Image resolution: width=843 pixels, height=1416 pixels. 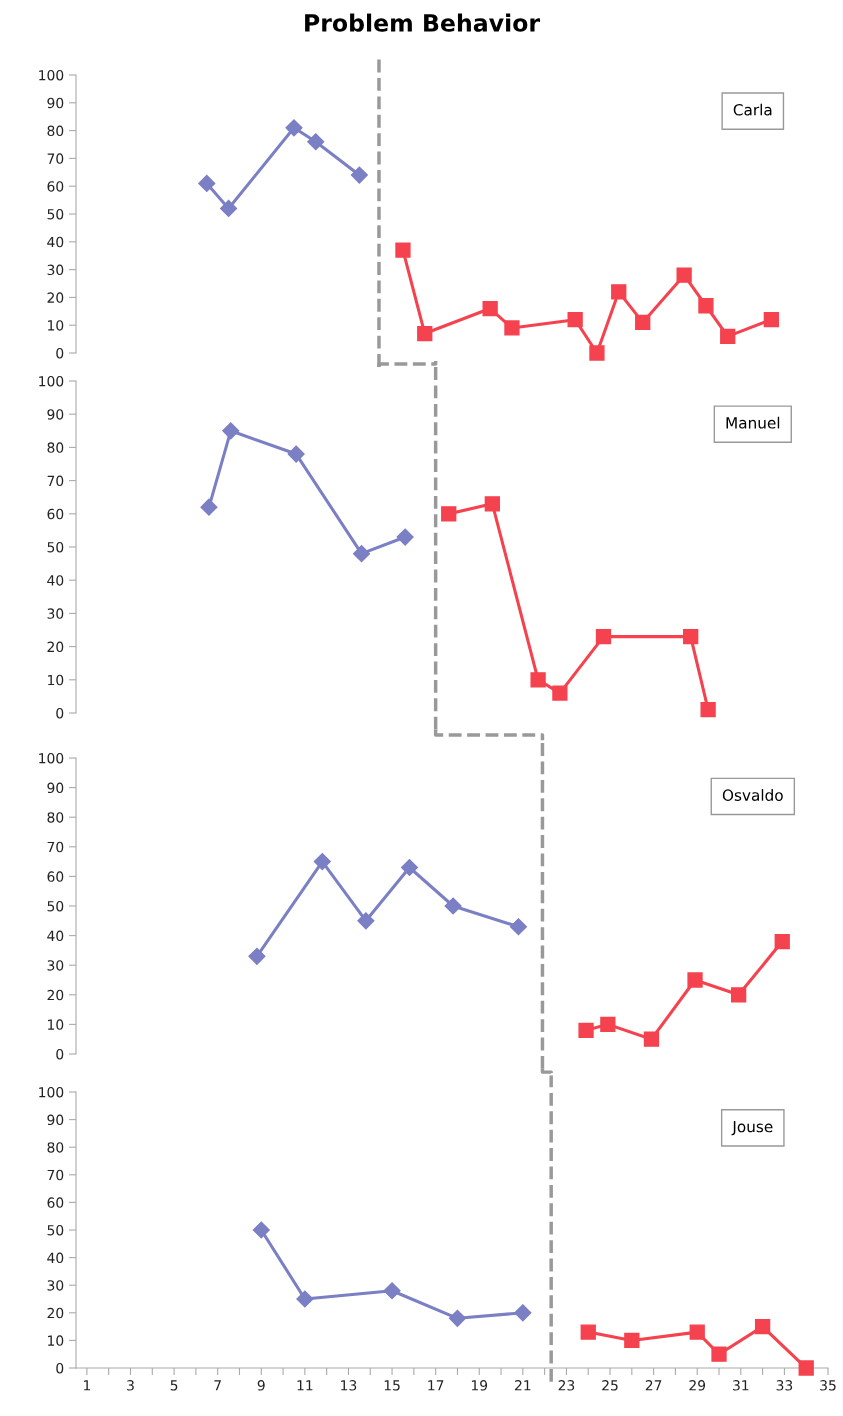 What do you see at coordinates (436, 1385) in the screenshot?
I see `x-tick-label: 17` at bounding box center [436, 1385].